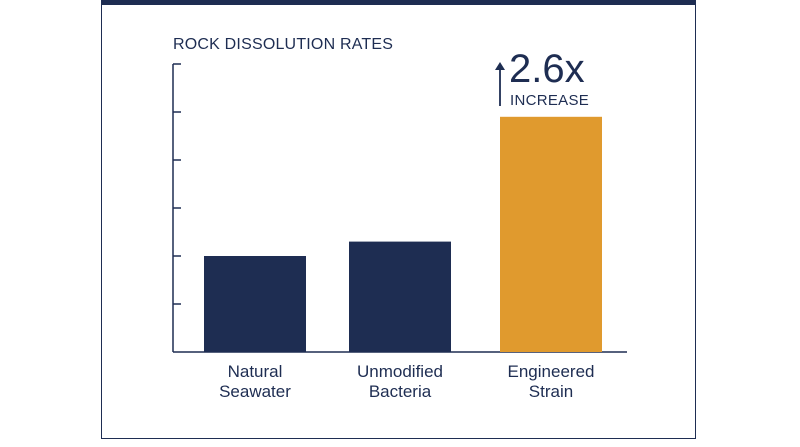 Image resolution: width=800 pixels, height=447 pixels. I want to click on x-tick-label: Natural Seawater, so click(255, 381).